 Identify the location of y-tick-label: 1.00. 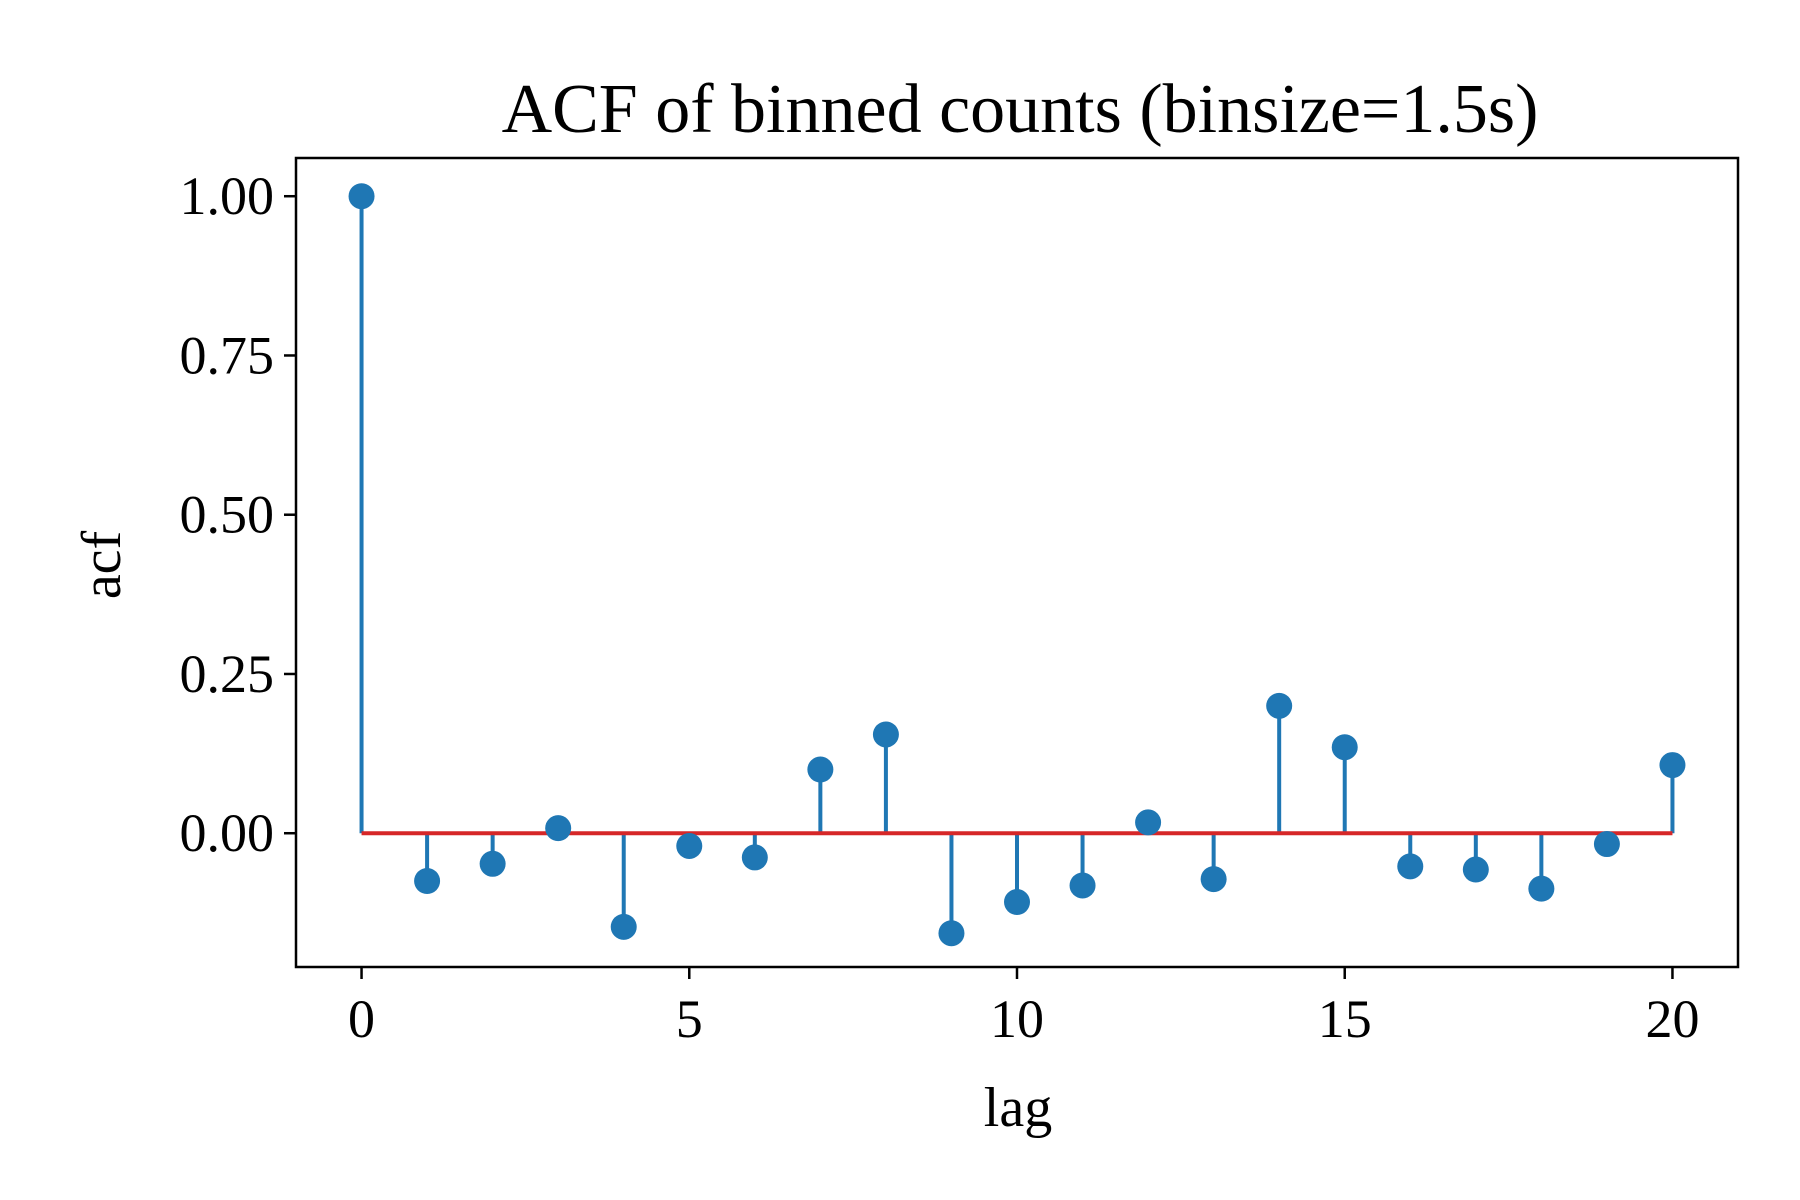
(227, 196).